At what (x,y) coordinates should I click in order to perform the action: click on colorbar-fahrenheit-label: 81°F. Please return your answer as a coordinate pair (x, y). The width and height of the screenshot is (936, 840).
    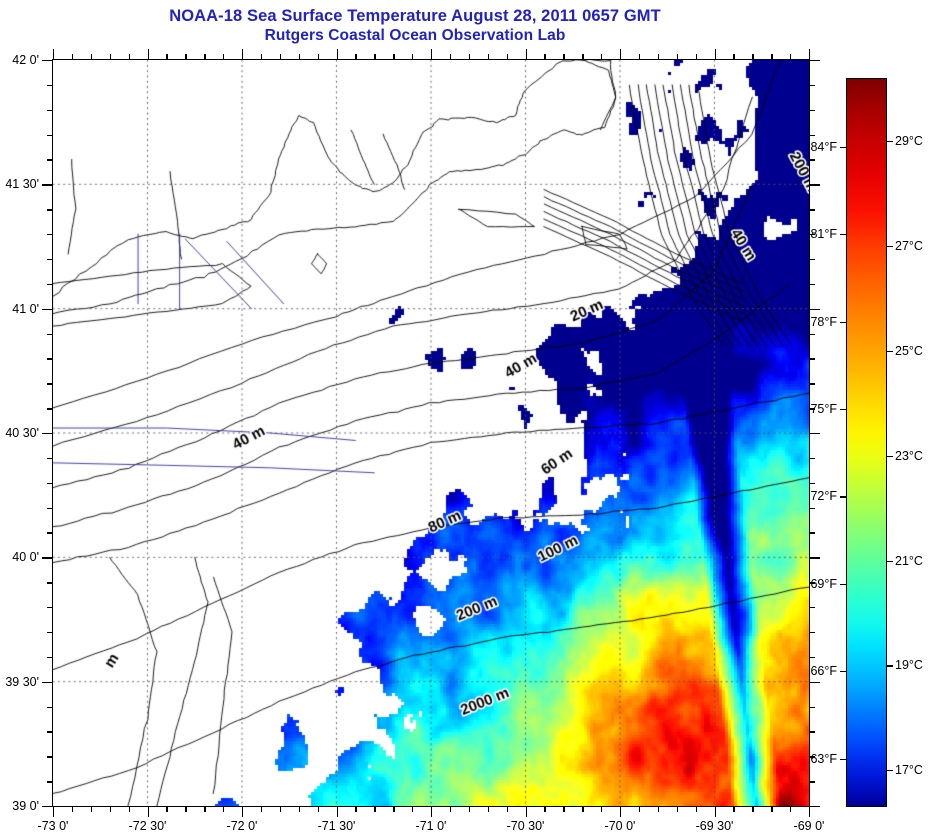
    Looking at the image, I should click on (823, 234).